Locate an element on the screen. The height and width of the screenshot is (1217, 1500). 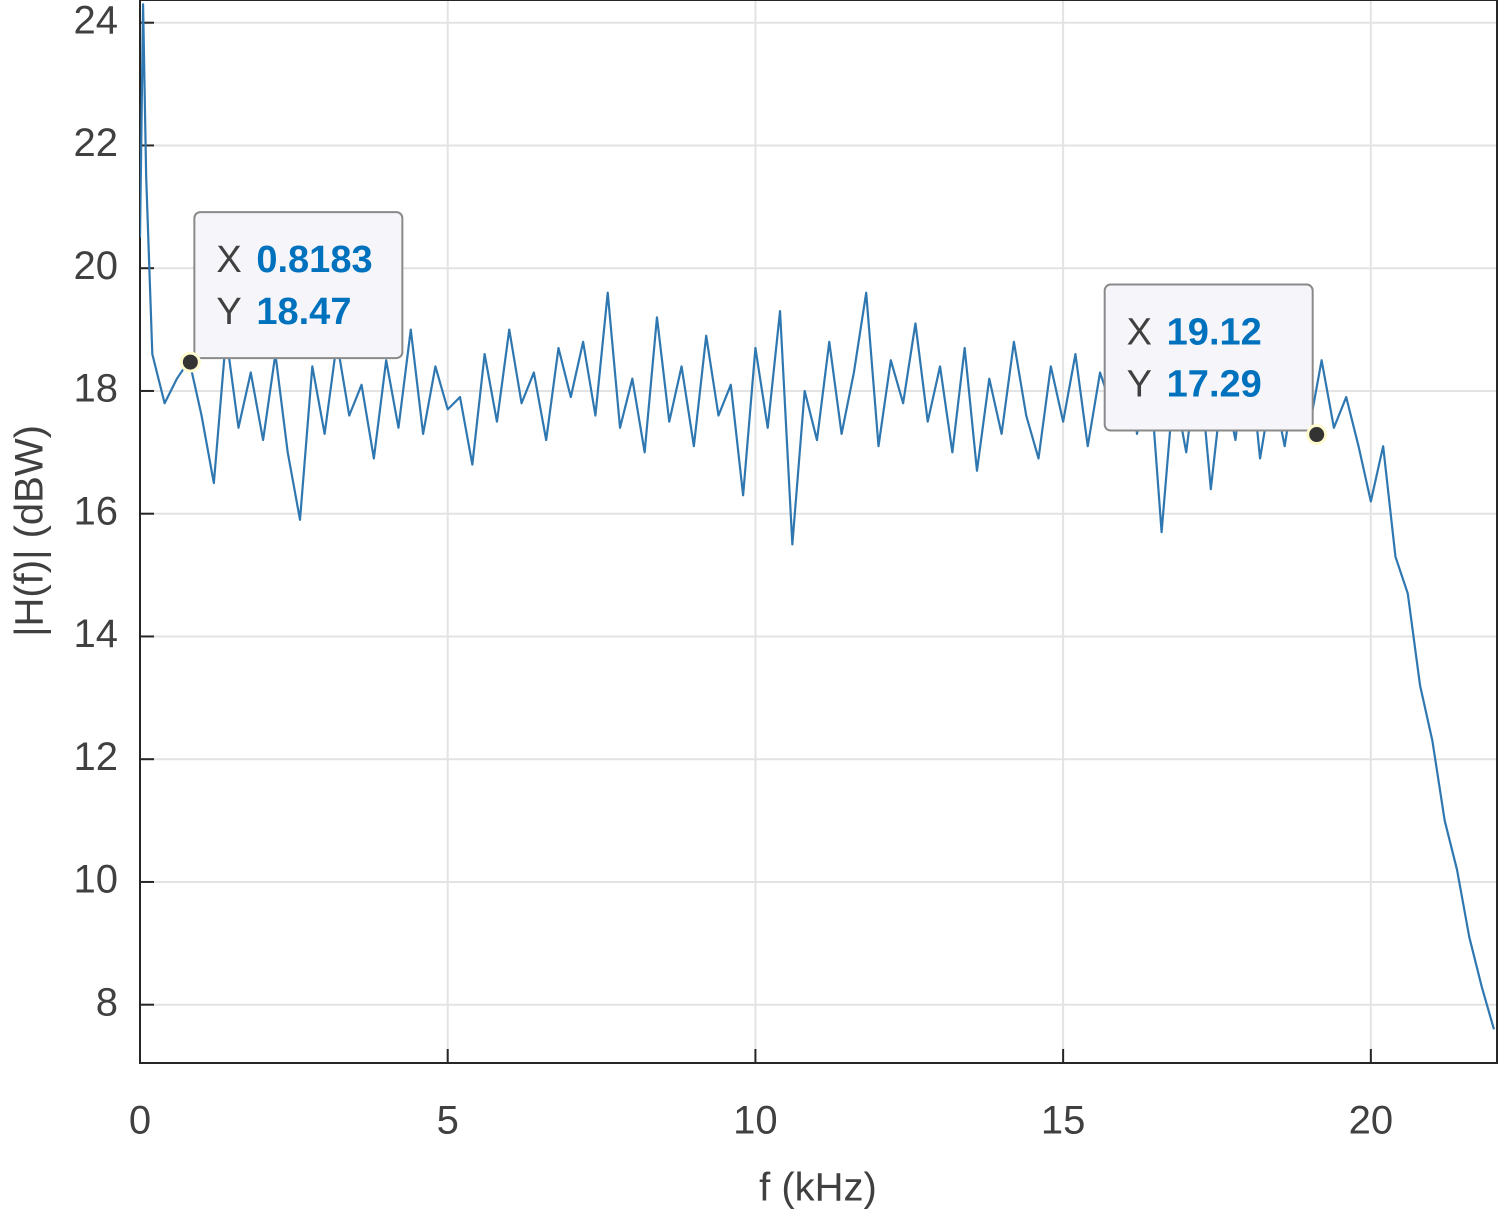
x-tick-label: 5 is located at coordinates (448, 1121).